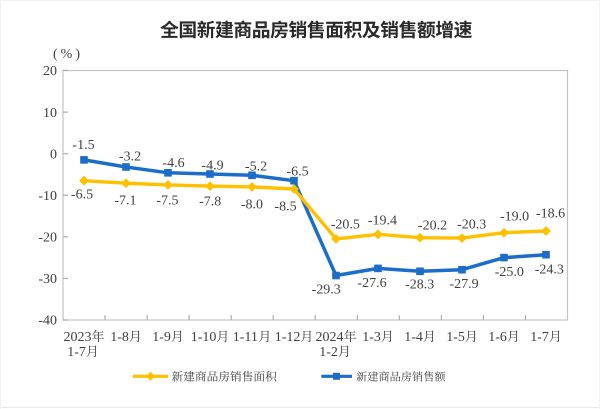  Describe the element at coordinates (125, 201) in the screenshot. I see `svg-text: -7.1` at that location.